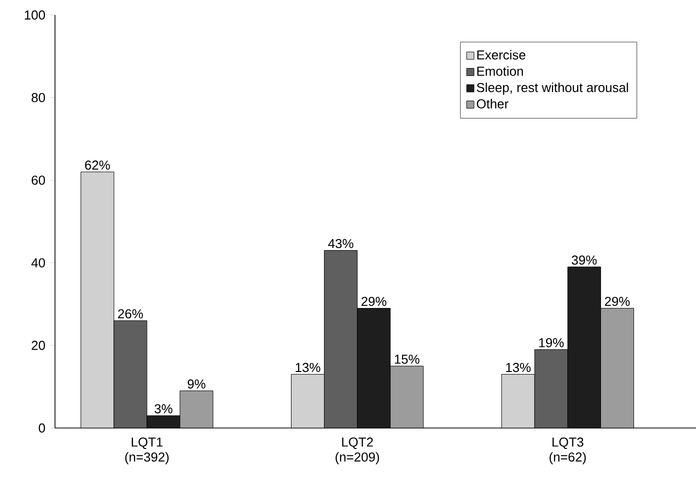 This screenshot has height=482, width=696. Describe the element at coordinates (163, 409) in the screenshot. I see `data-label: 3%` at that location.